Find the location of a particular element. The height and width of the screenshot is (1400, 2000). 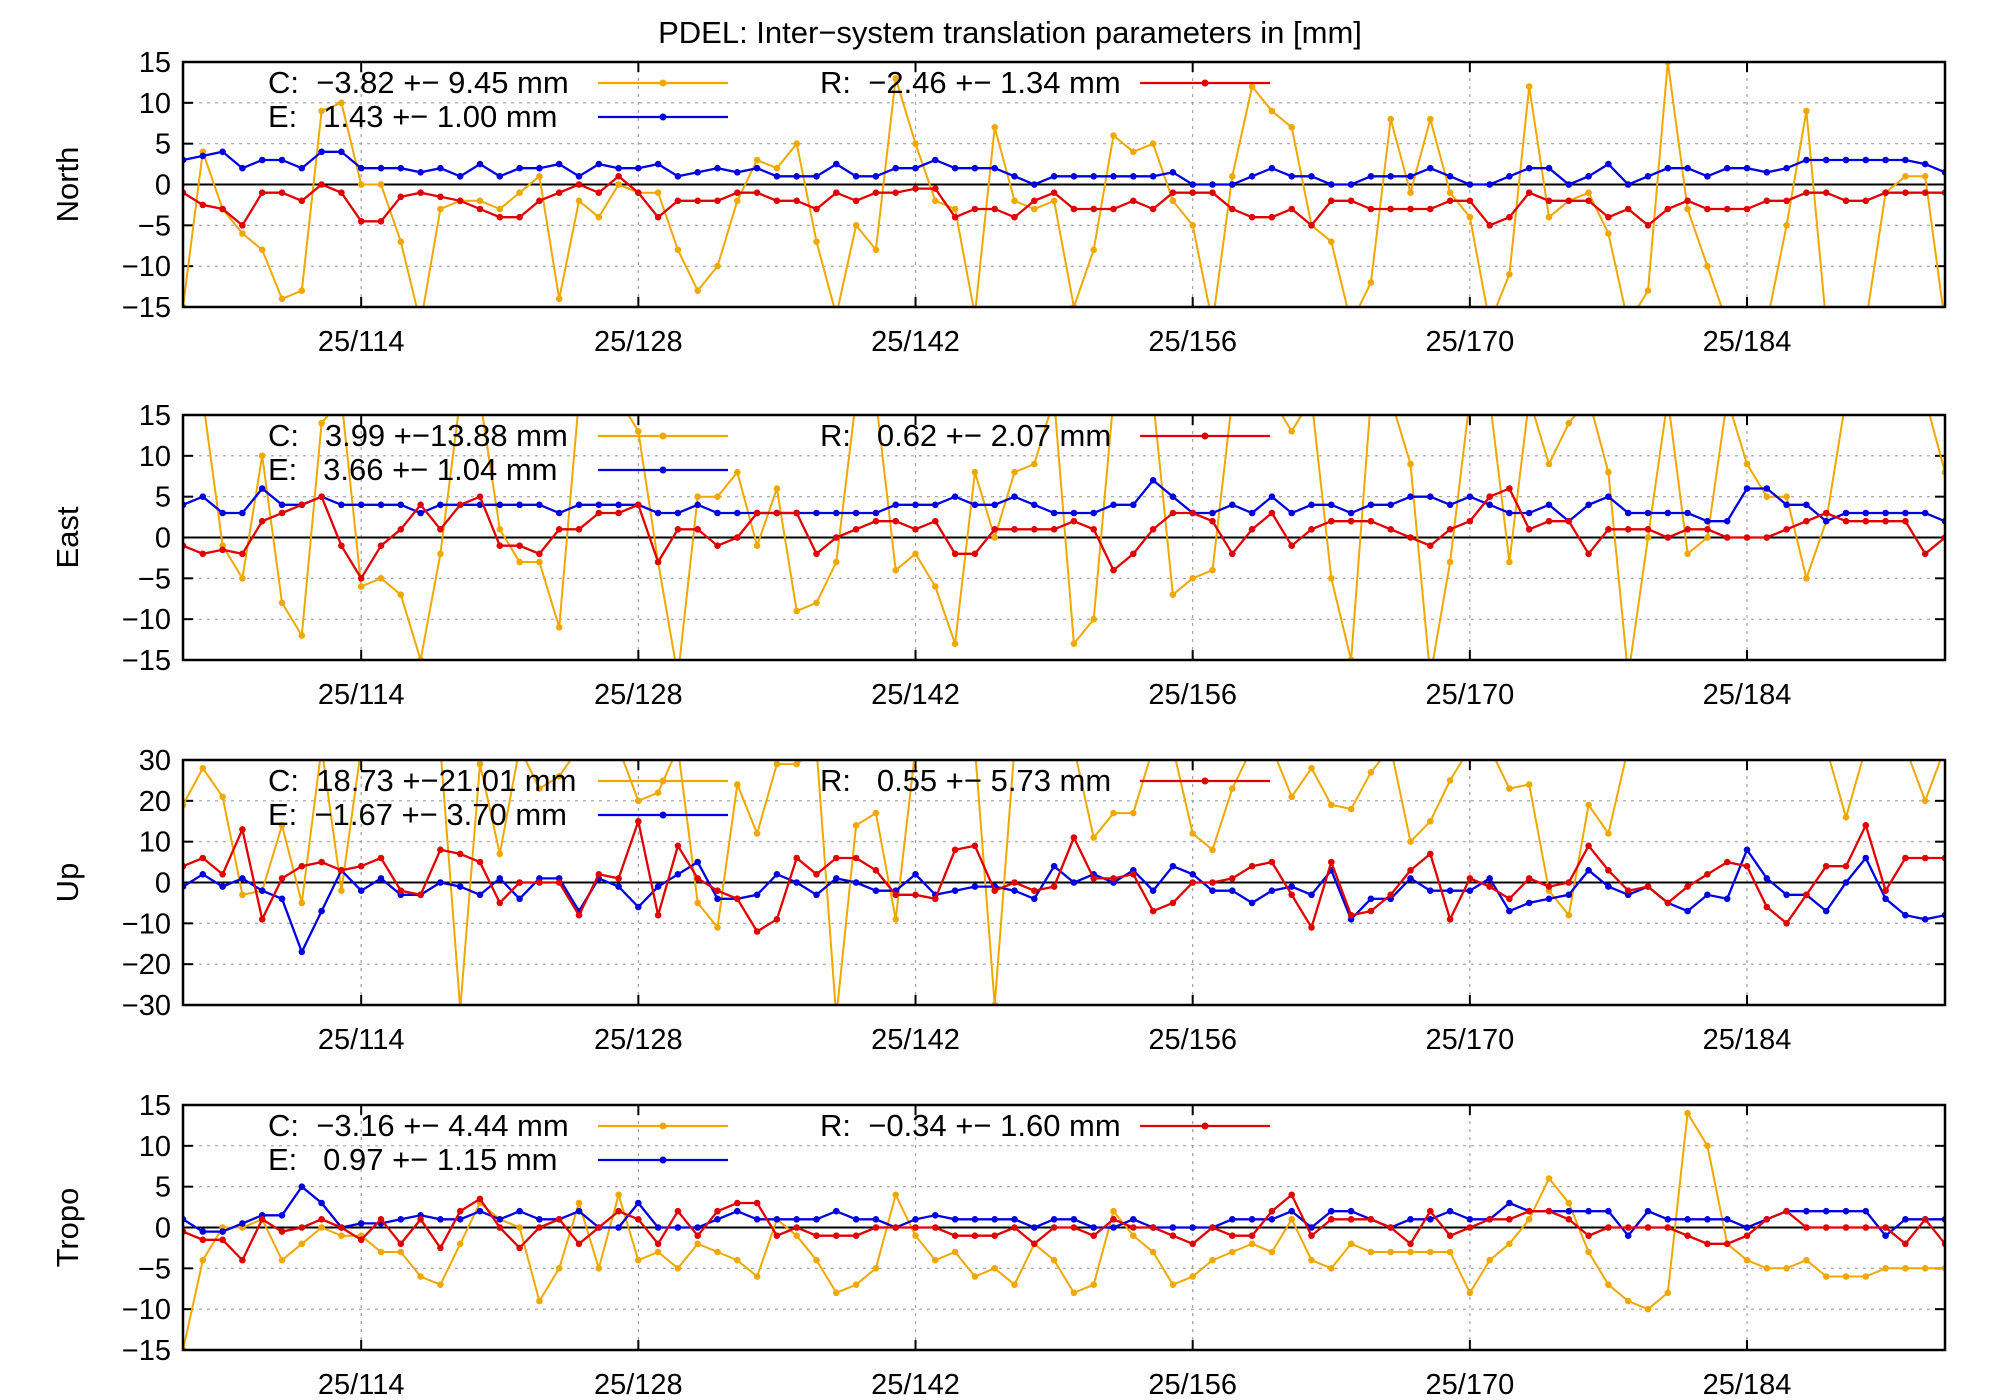

series-line-R is located at coordinates (1064, 534).